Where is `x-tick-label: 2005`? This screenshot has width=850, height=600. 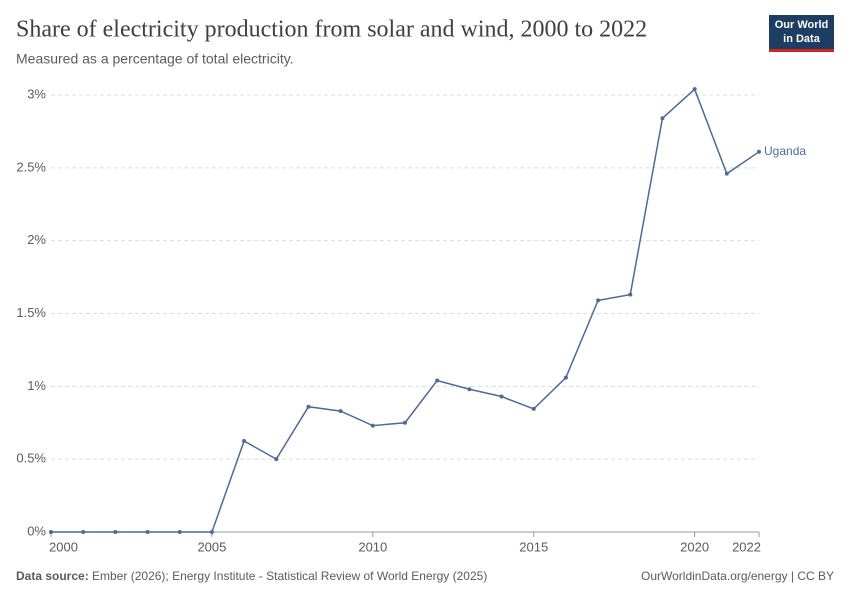
x-tick-label: 2005 is located at coordinates (211, 546).